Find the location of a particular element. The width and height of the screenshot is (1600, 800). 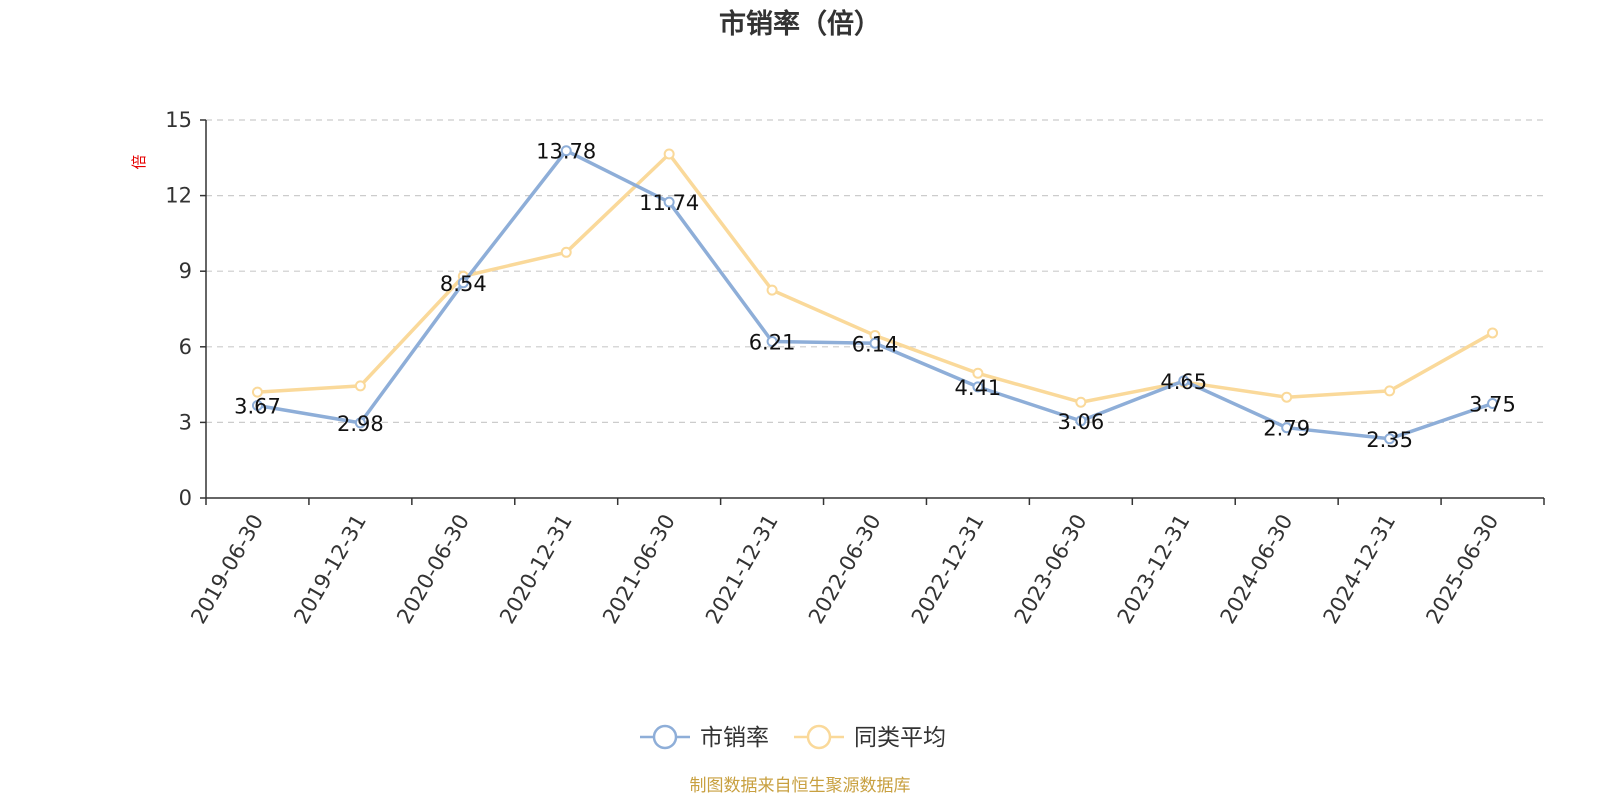

data-label: 3.06 is located at coordinates (1080, 422).